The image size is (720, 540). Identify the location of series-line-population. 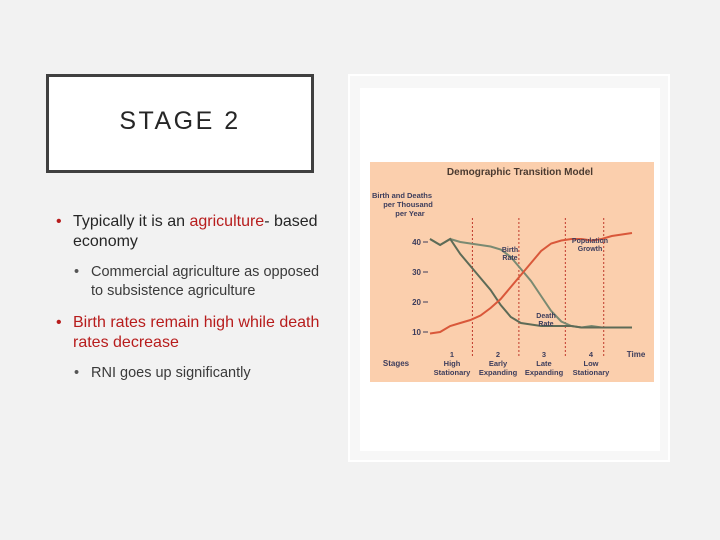
(531, 283).